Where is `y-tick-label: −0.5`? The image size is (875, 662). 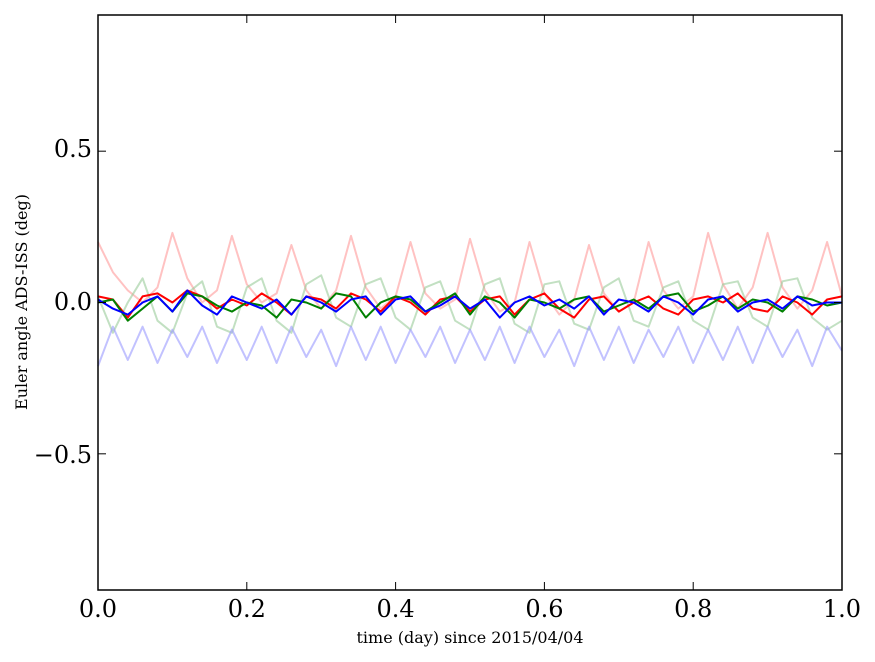
y-tick-label: −0.5 is located at coordinates (63, 455).